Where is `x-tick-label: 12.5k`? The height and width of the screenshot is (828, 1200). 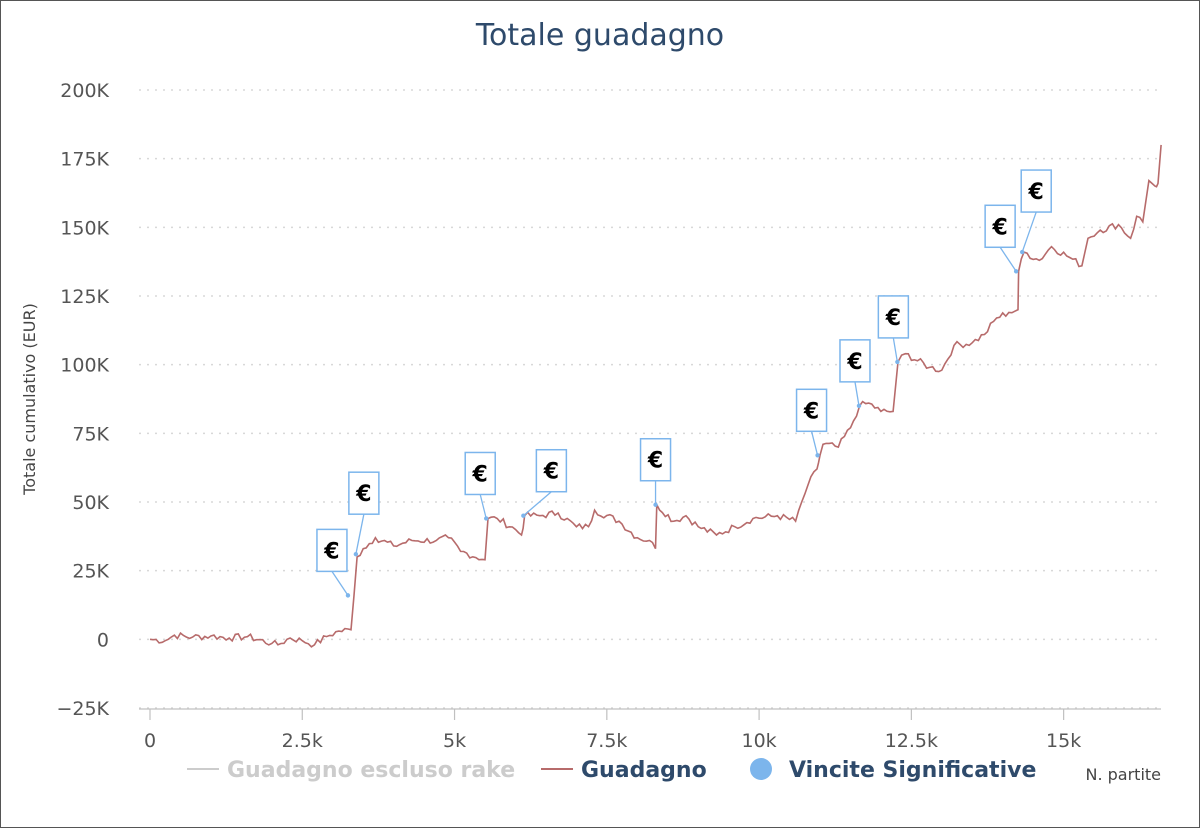
x-tick-label: 12.5k is located at coordinates (911, 741).